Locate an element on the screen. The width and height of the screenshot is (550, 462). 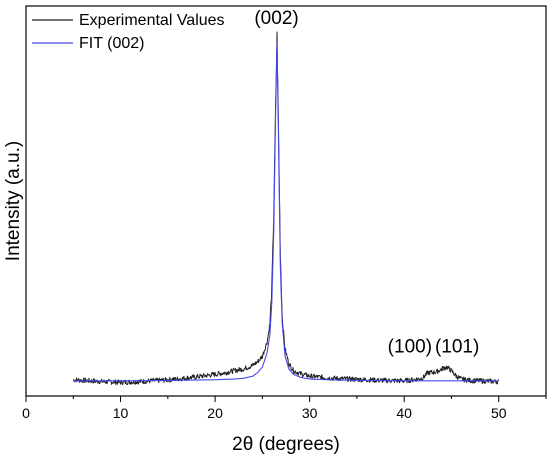
peak-label: (101) is located at coordinates (457, 347).